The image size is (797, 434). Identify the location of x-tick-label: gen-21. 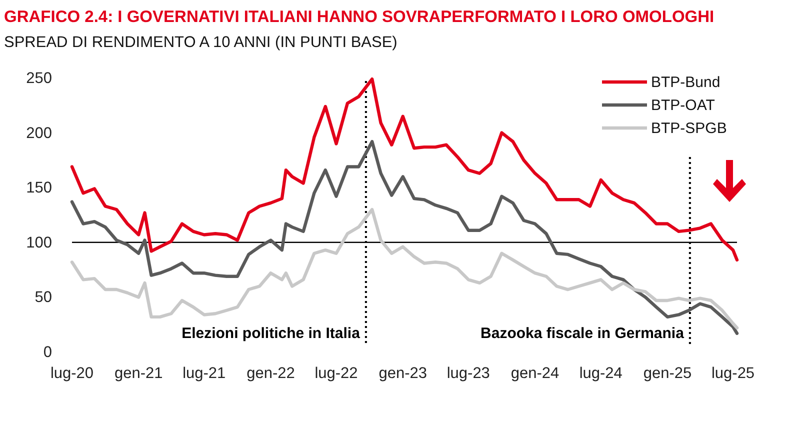
(138, 373).